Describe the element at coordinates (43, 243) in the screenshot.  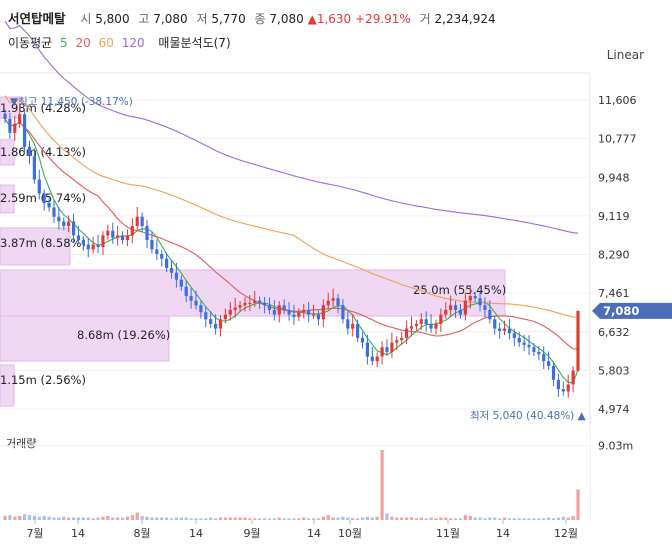
I see `volume-profile-label: 3.87m (8.58%)` at that location.